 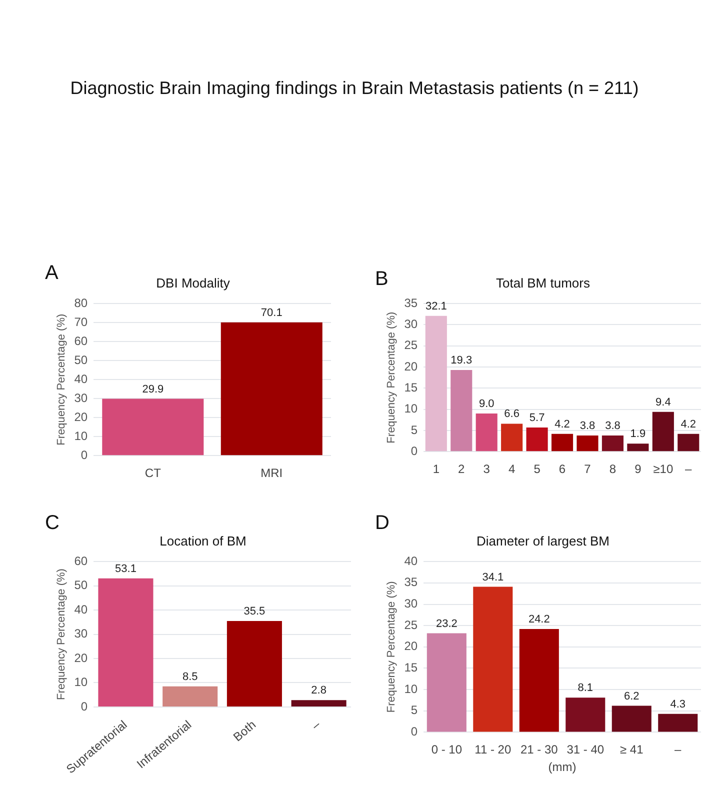 I want to click on x-tick-label: 7, so click(x=588, y=469).